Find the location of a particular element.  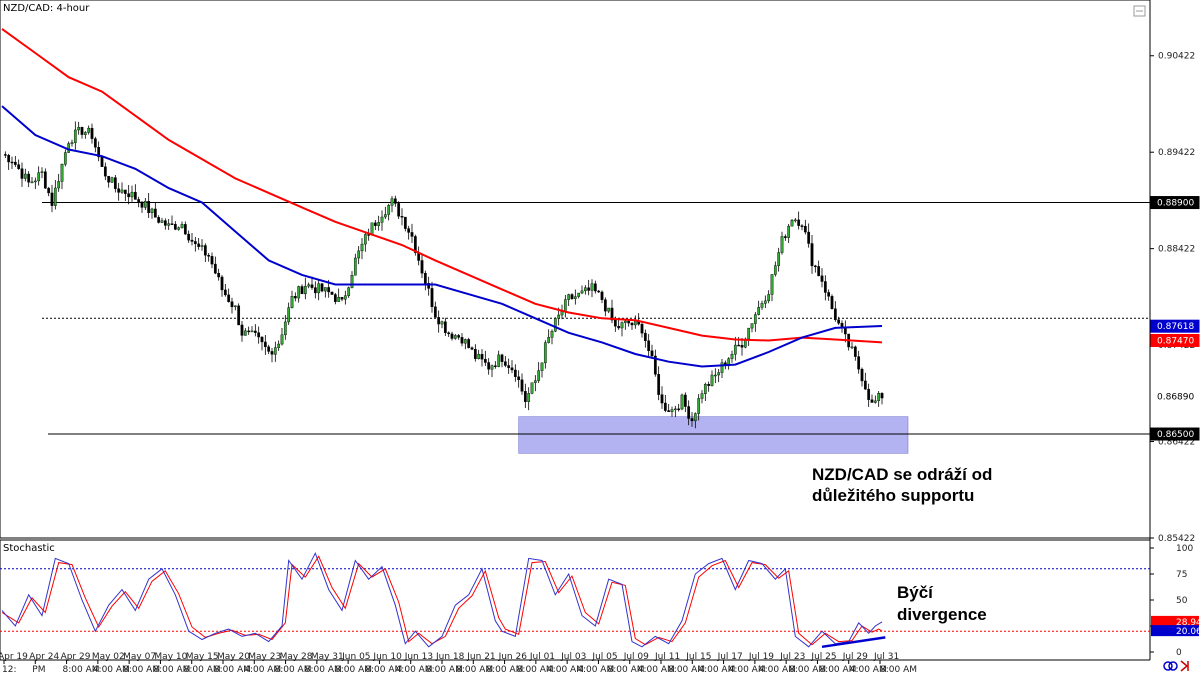

chart-options-icon is located at coordinates (1139, 11).